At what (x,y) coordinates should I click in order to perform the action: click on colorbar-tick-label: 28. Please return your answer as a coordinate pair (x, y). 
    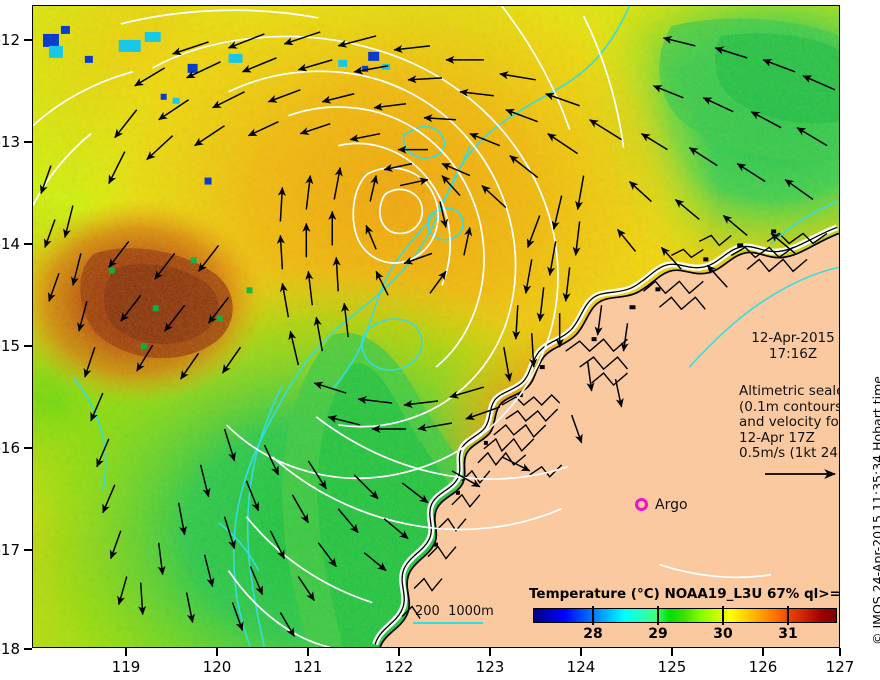
    Looking at the image, I should click on (593, 634).